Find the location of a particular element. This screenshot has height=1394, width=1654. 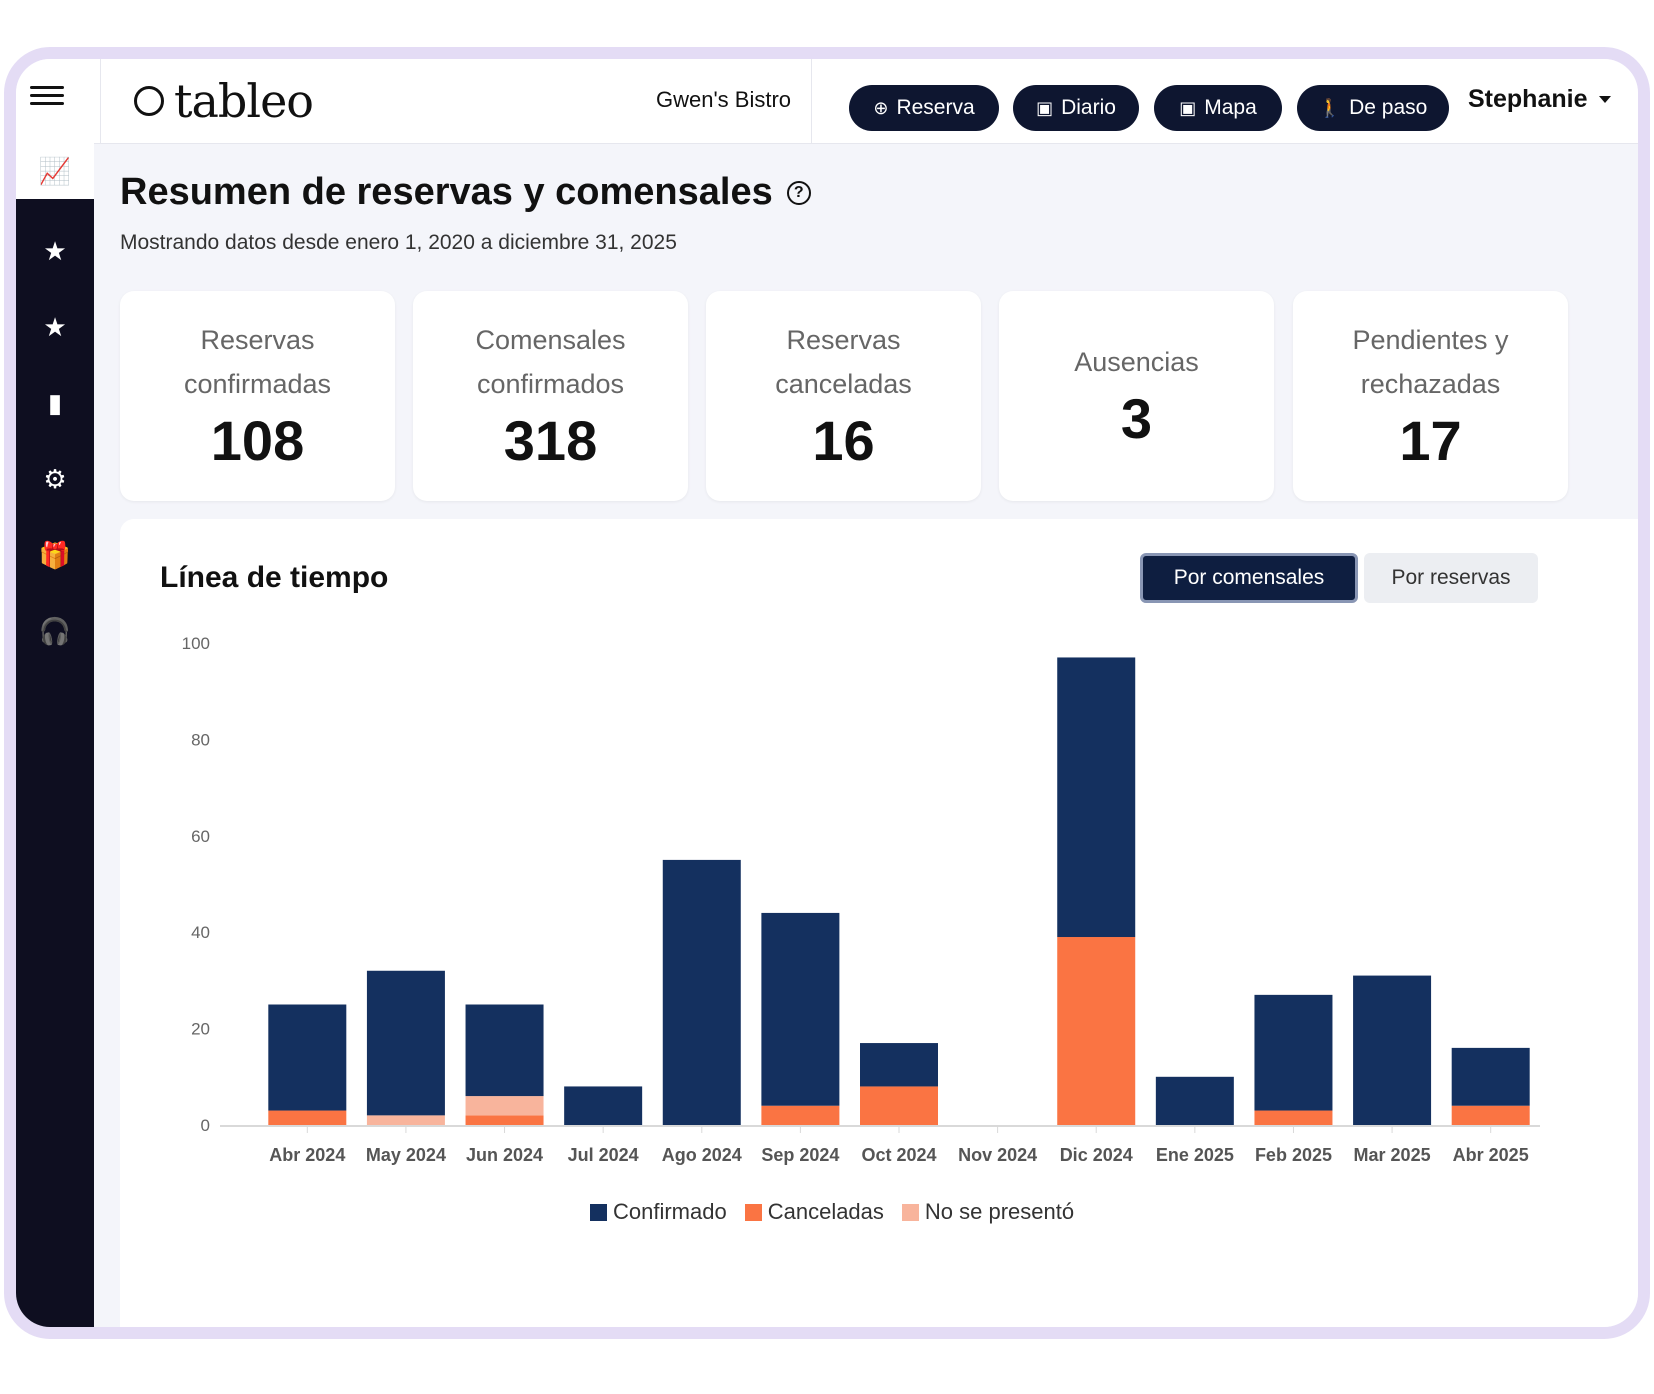

x-tick-label: Jun 2024 is located at coordinates (504, 1155).